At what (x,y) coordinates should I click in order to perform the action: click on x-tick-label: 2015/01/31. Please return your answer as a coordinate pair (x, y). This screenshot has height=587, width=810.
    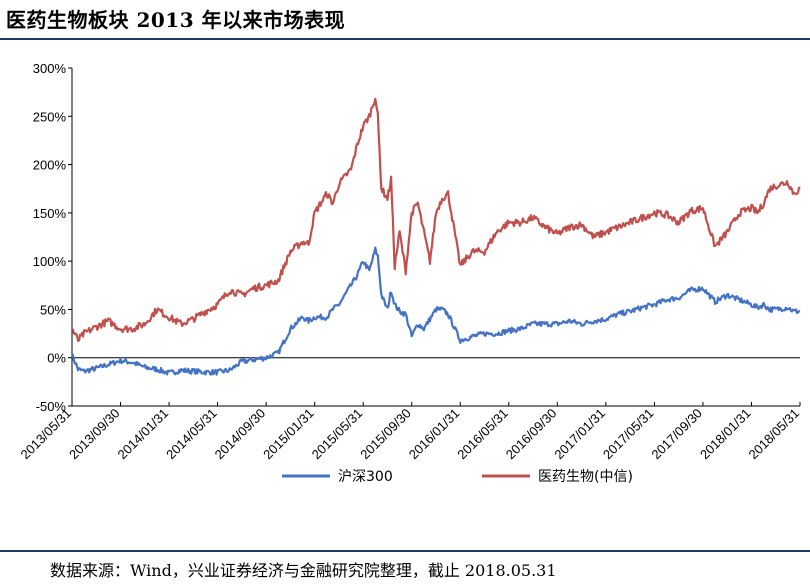
    Looking at the image, I should click on (288, 434).